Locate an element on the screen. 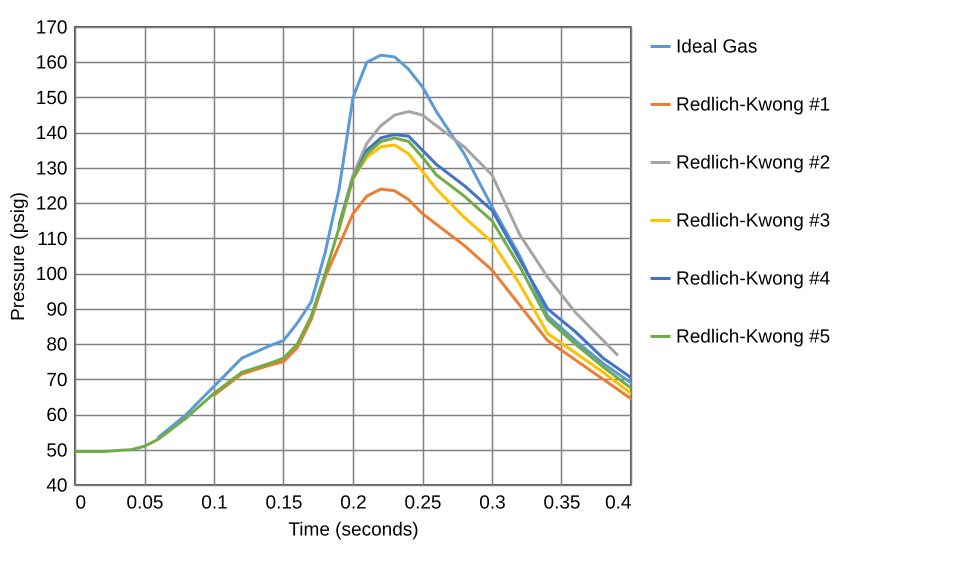  legend-label: Redlich-Kwong #3 is located at coordinates (753, 221).